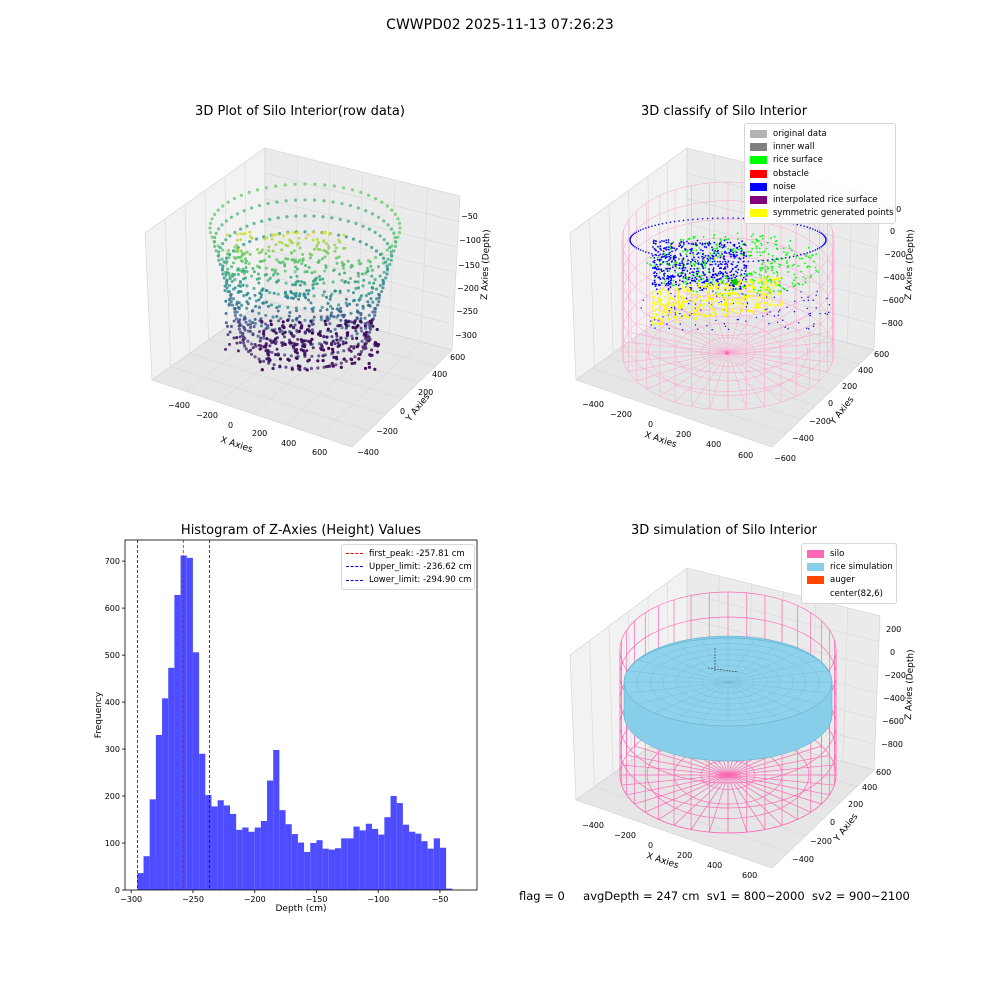 The height and width of the screenshot is (1000, 1000). Describe the element at coordinates (728, 775) in the screenshot. I see `center-point` at that location.